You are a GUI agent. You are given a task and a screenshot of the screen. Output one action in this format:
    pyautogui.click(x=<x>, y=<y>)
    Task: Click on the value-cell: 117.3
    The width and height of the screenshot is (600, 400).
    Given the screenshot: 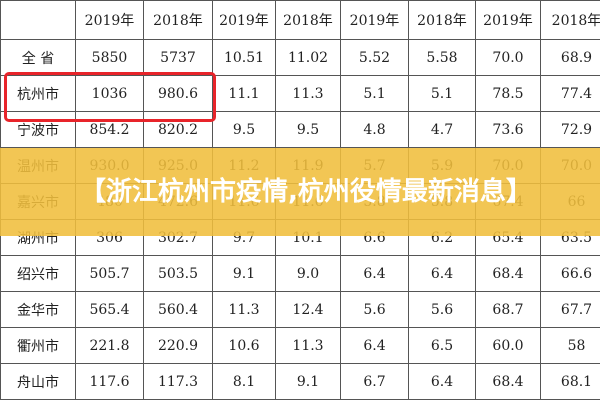 What is the action you would take?
    pyautogui.click(x=178, y=381)
    